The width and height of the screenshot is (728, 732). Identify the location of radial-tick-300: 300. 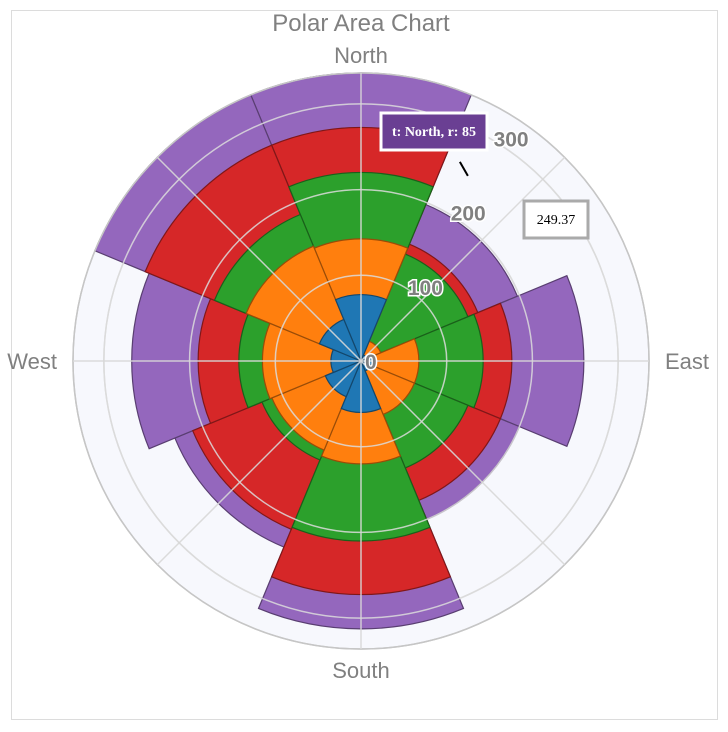
(511, 139).